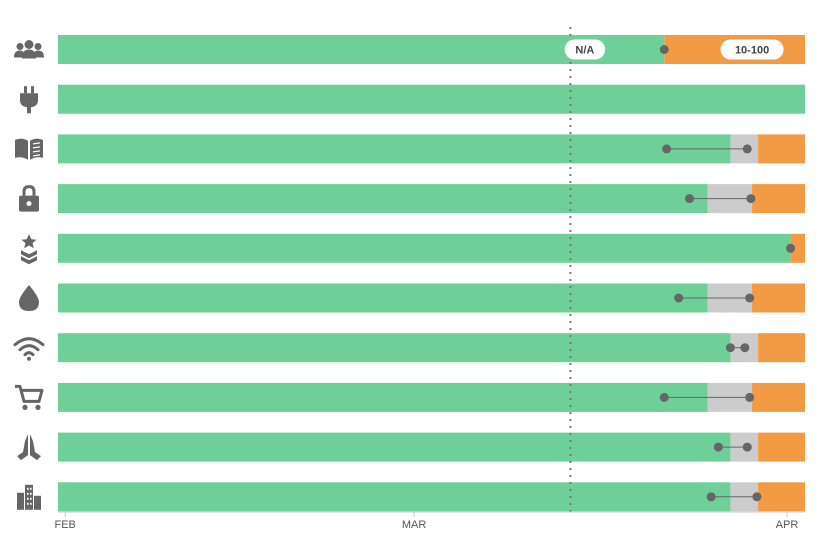  I want to click on annotation-text: N/A, so click(584, 51).